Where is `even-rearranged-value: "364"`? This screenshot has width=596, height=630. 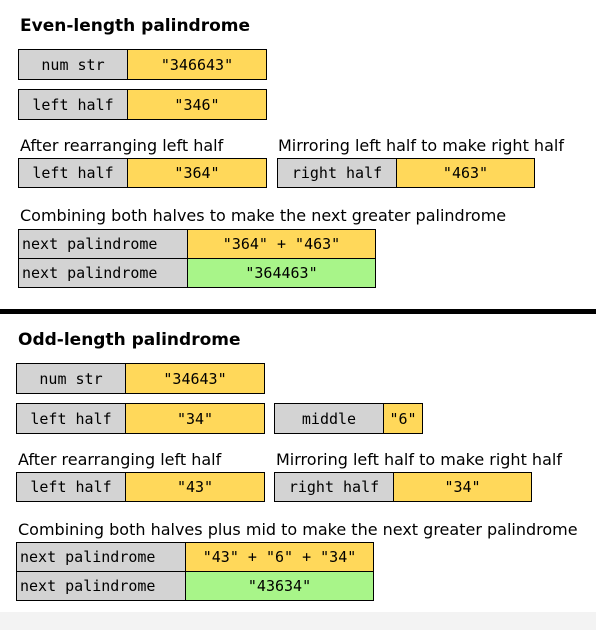 even-rearranged-value: "364" is located at coordinates (197, 173).